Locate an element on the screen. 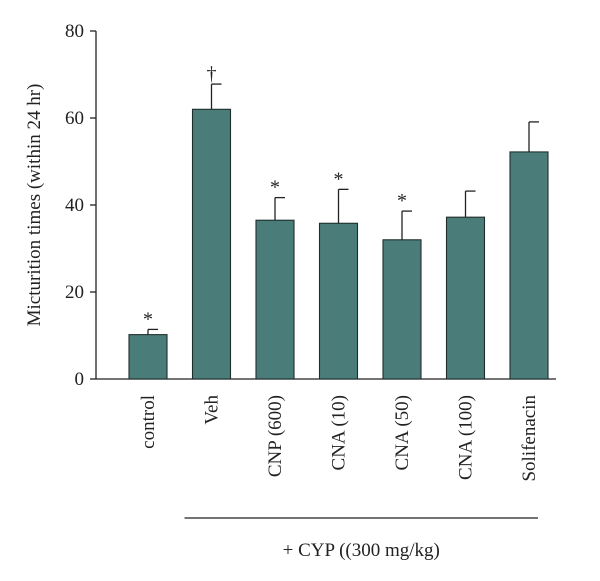 This screenshot has height=581, width=600. y-axis: 0 20 40 60 80 is located at coordinates (81, 205).